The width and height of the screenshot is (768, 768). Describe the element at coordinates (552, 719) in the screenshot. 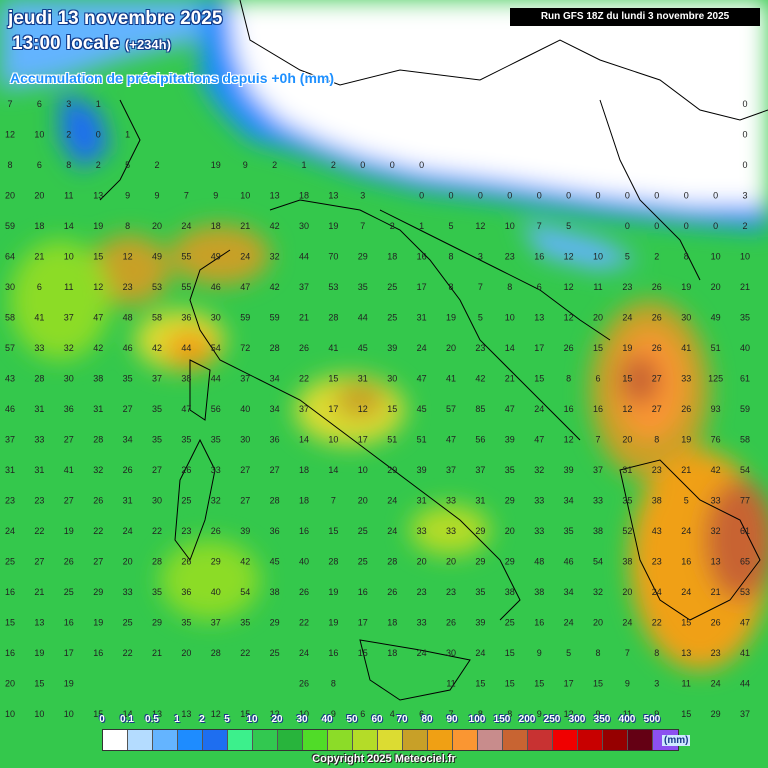

I see `legend-tick-label: 250` at that location.